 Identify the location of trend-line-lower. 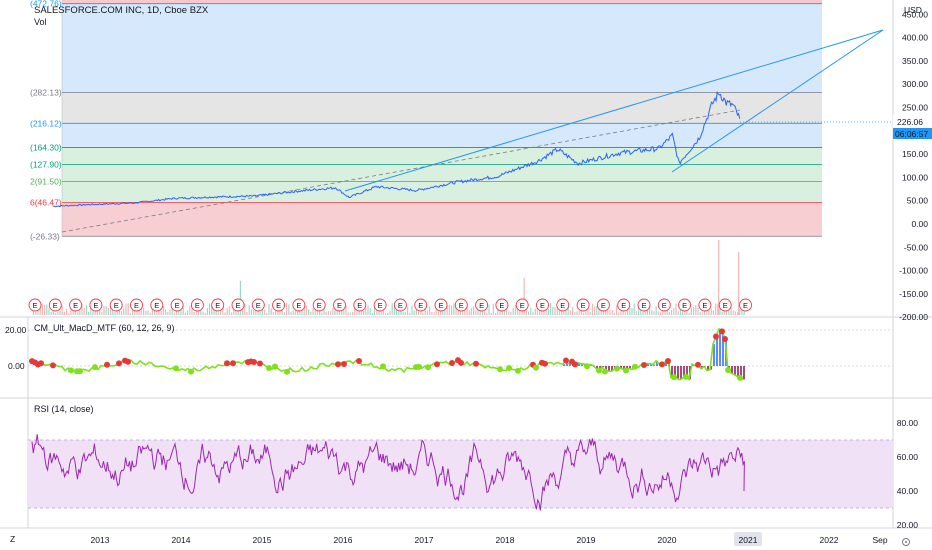
(777, 101).